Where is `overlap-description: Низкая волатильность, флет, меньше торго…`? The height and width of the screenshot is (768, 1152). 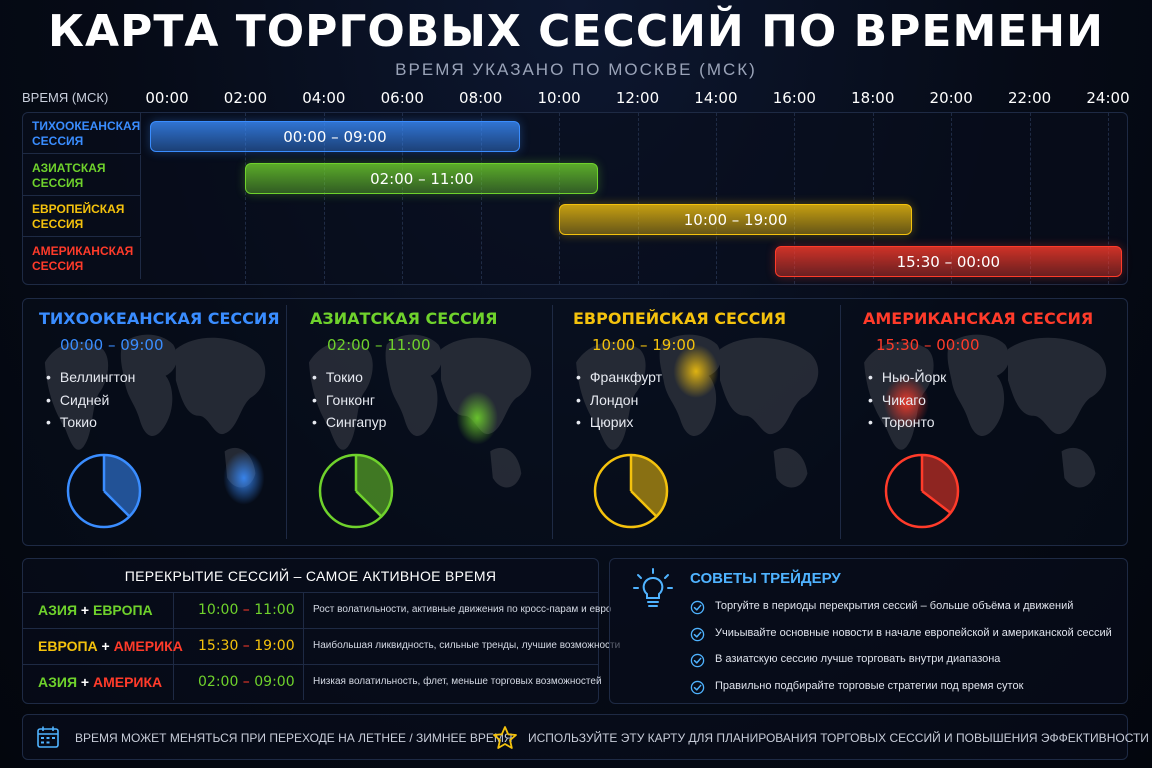 overlap-description: Низкая волатильность, флет, меньше торго… is located at coordinates (457, 681).